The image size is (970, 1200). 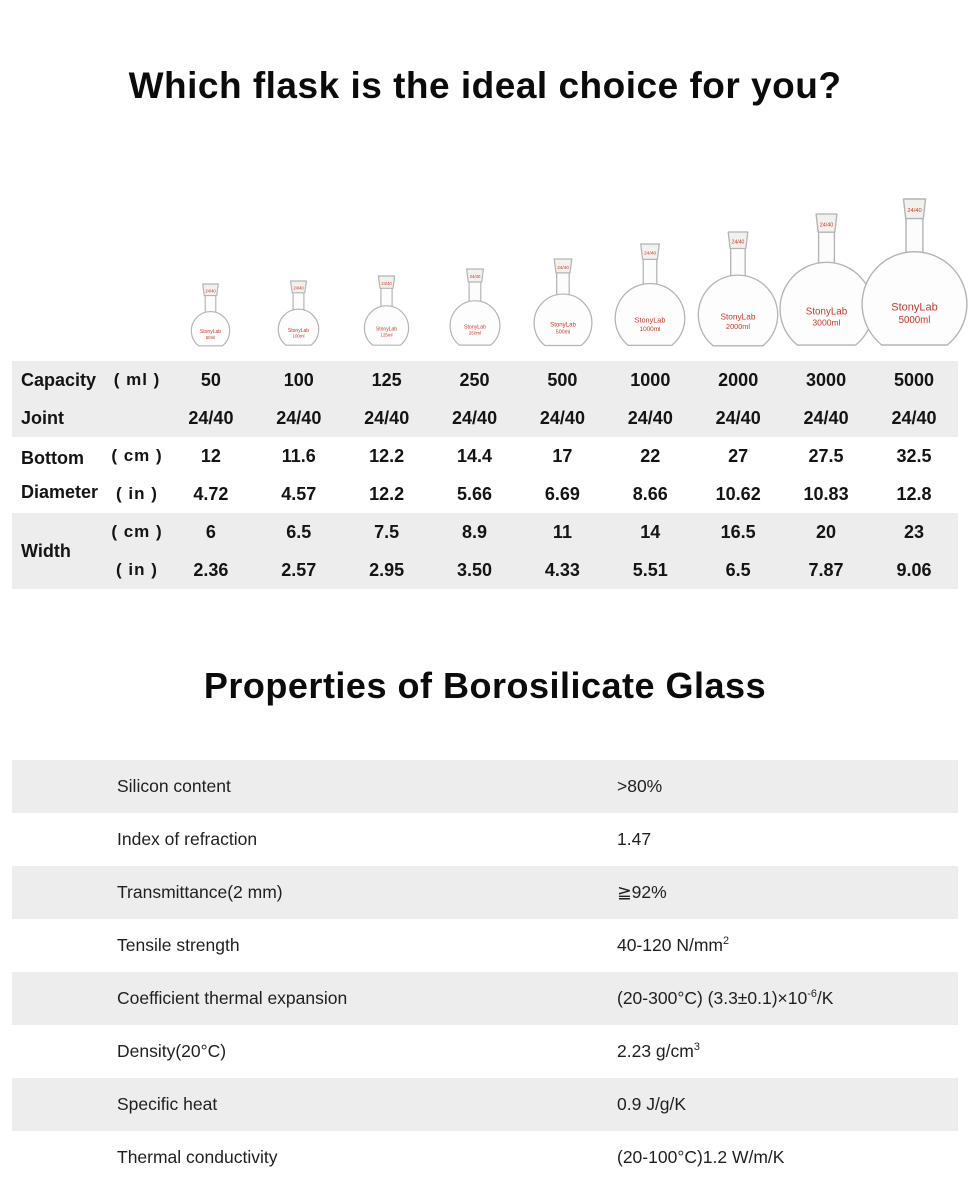 What do you see at coordinates (650, 531) in the screenshot?
I see `spec-value-cell: 14` at bounding box center [650, 531].